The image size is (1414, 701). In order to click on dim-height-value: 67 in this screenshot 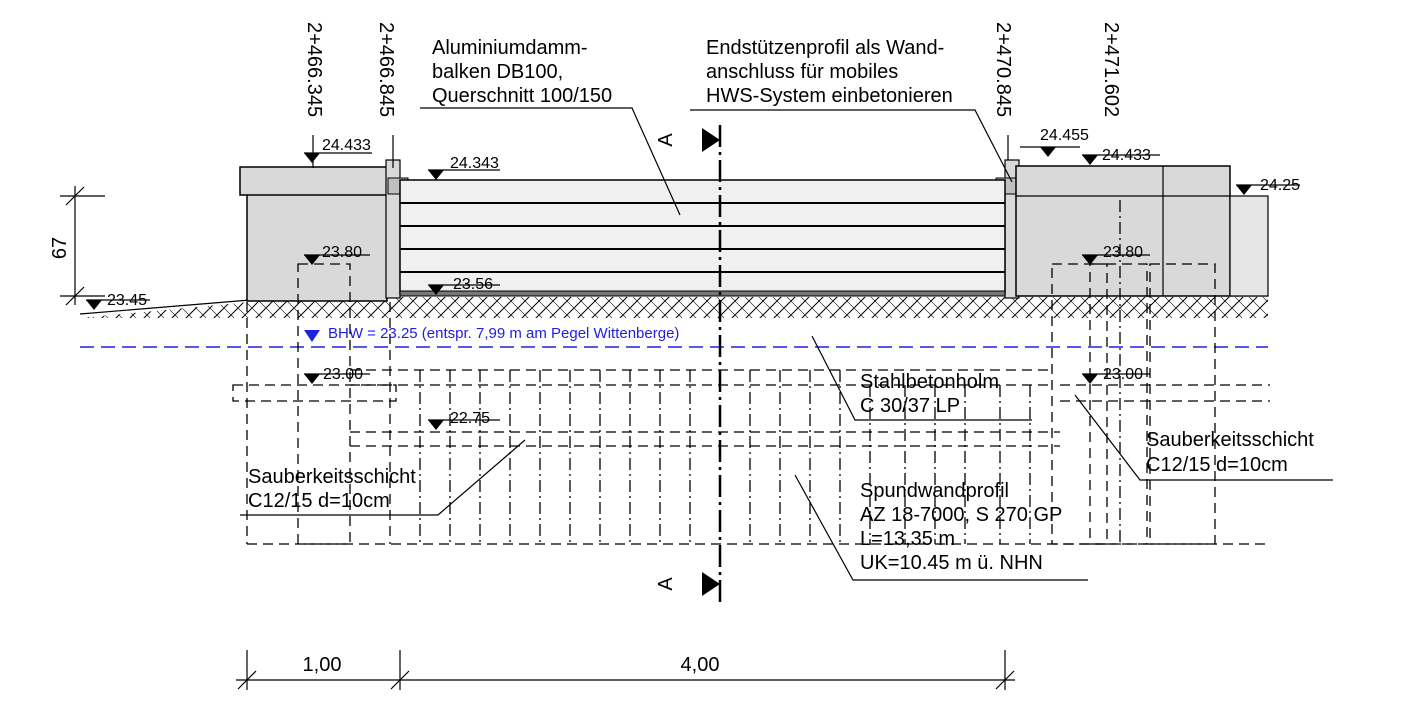, I will do `click(60, 248)`.